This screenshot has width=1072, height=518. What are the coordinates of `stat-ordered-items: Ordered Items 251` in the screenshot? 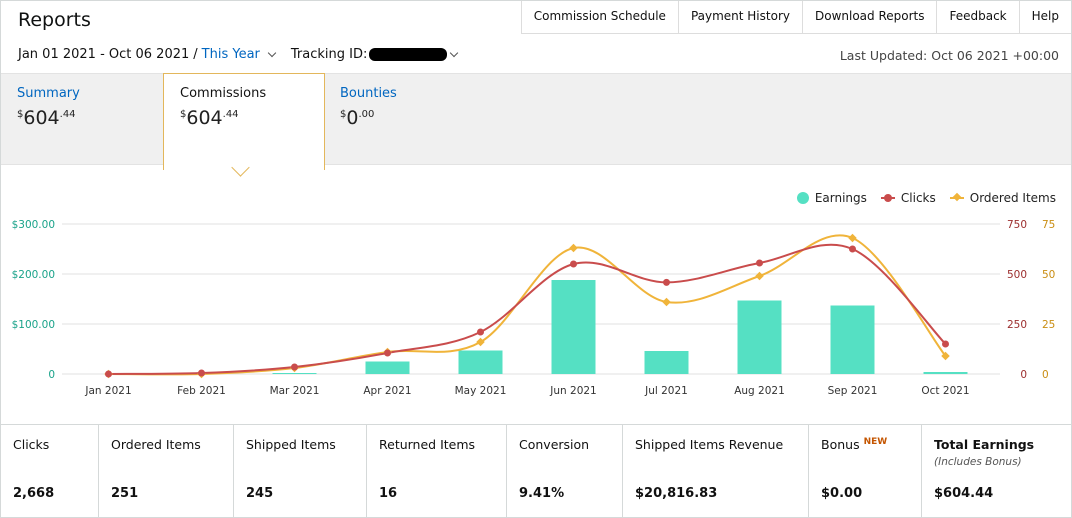 It's located at (166, 471).